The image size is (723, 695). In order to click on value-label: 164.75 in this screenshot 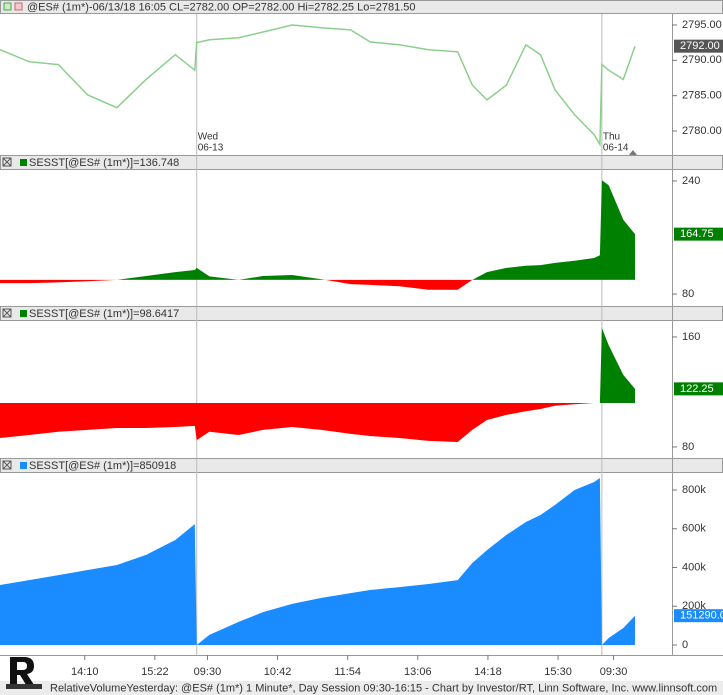, I will do `click(697, 234)`.